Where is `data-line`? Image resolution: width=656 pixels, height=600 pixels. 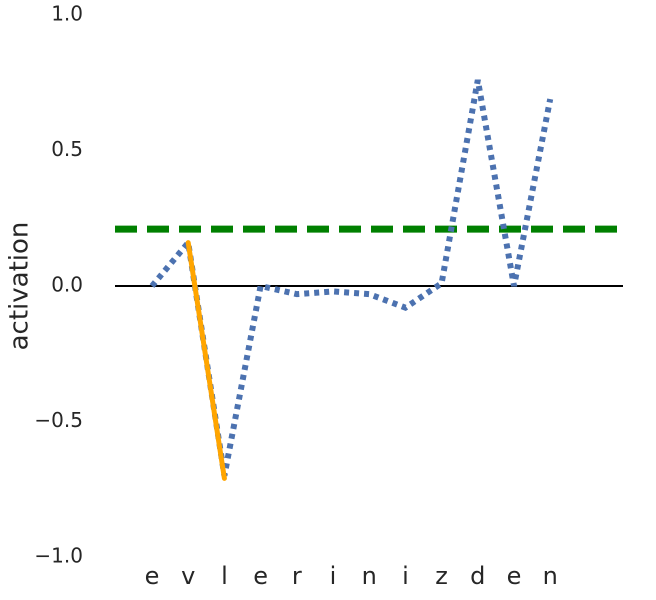
data-line is located at coordinates (206, 360).